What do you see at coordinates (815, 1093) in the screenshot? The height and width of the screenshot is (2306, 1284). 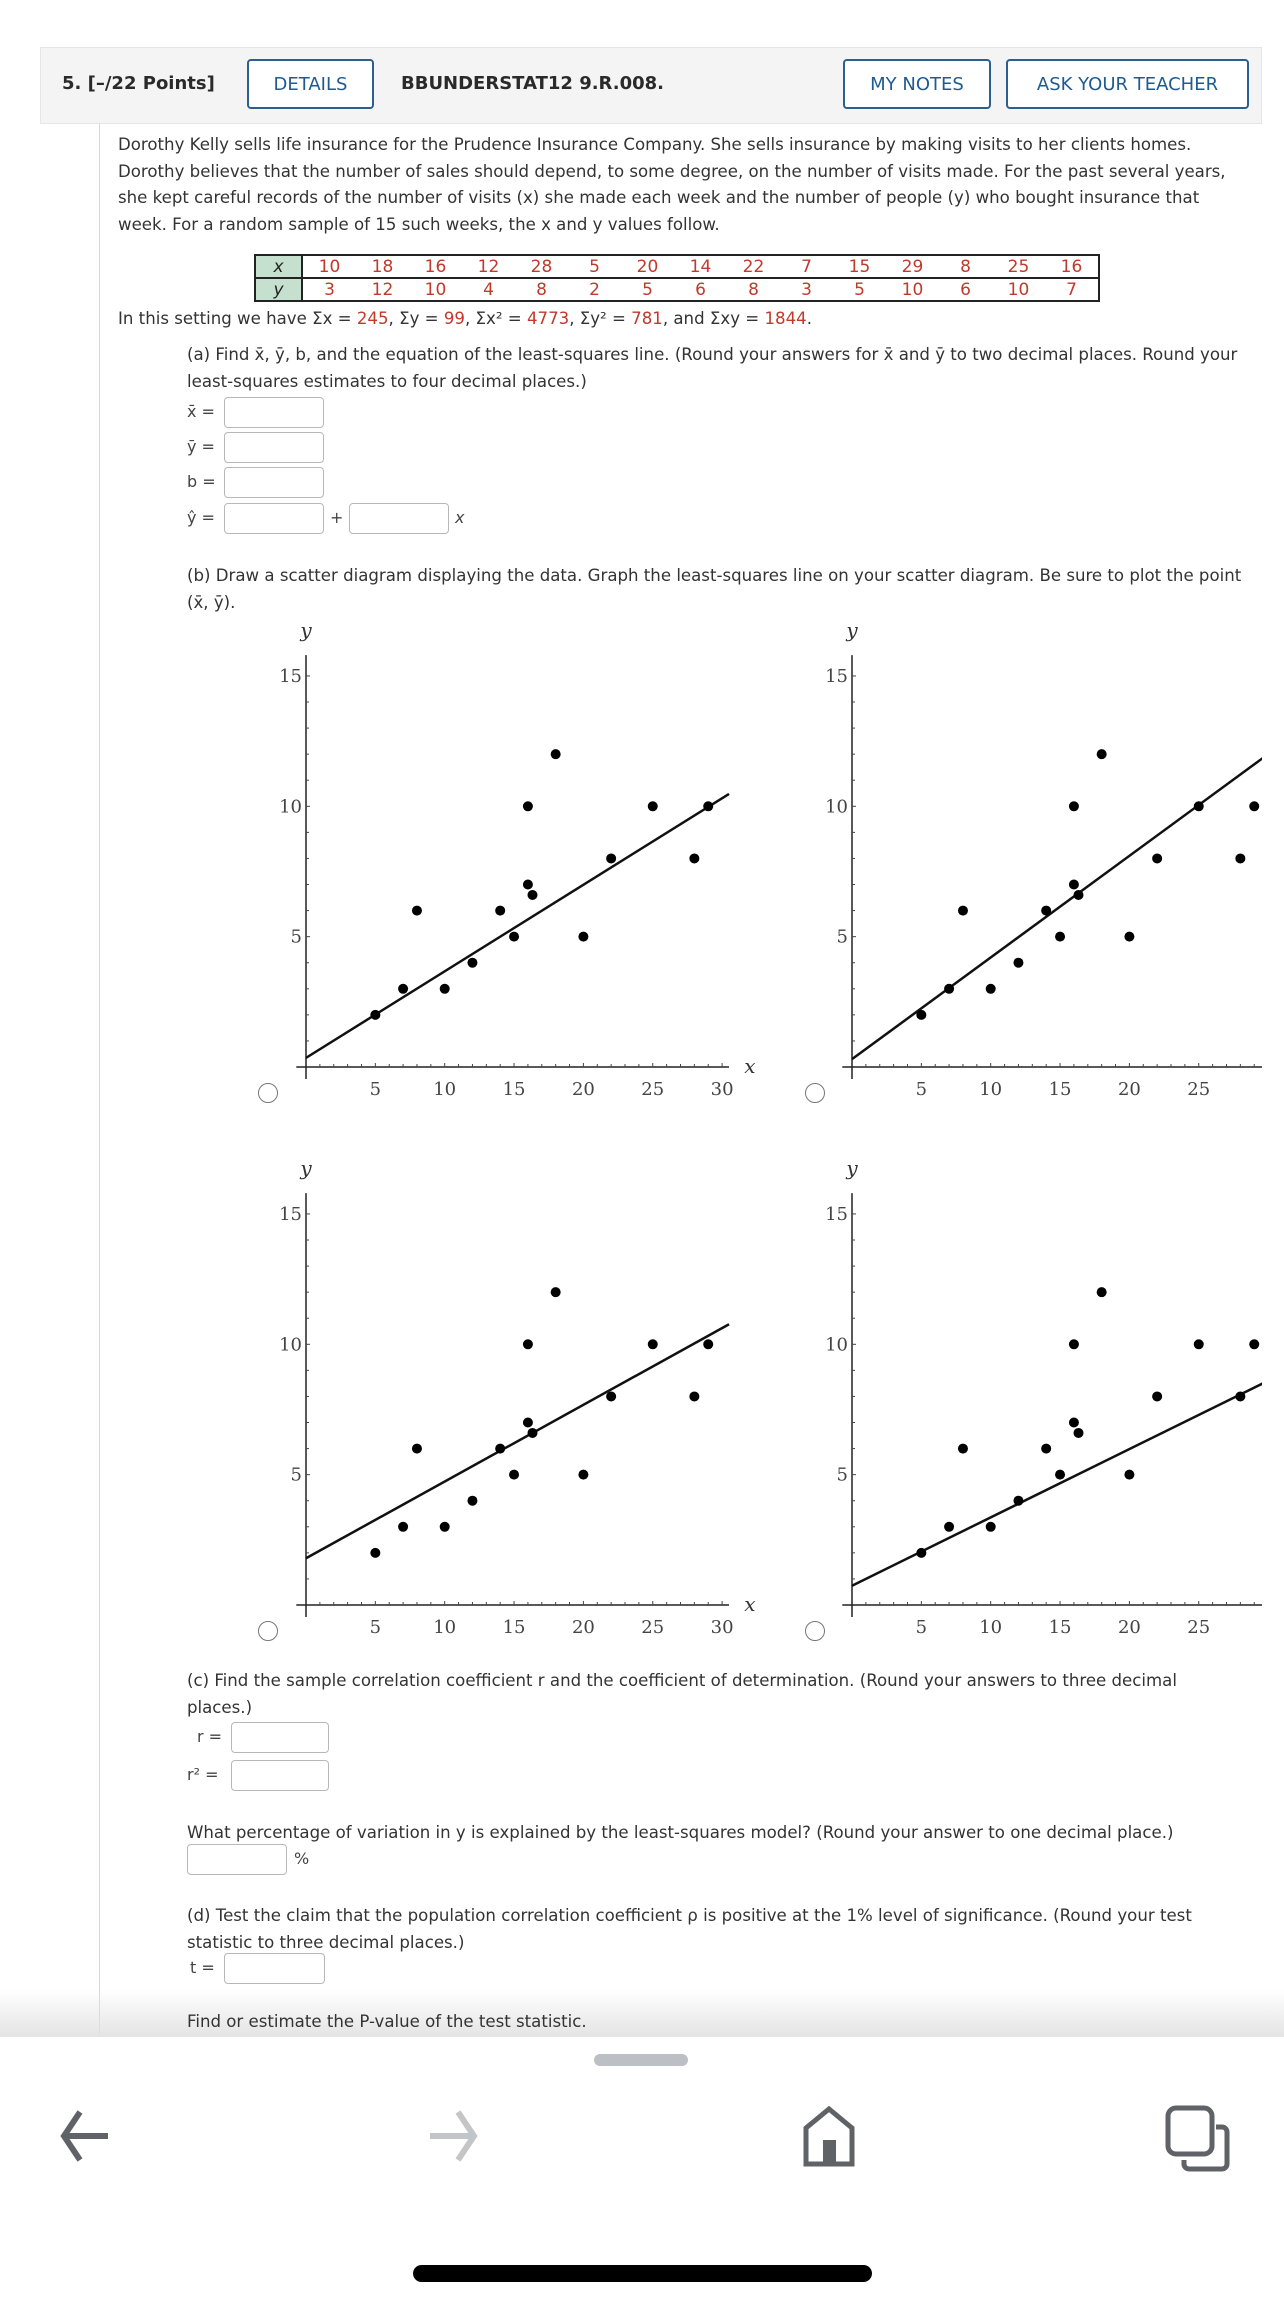 I see `option-2-radio` at bounding box center [815, 1093].